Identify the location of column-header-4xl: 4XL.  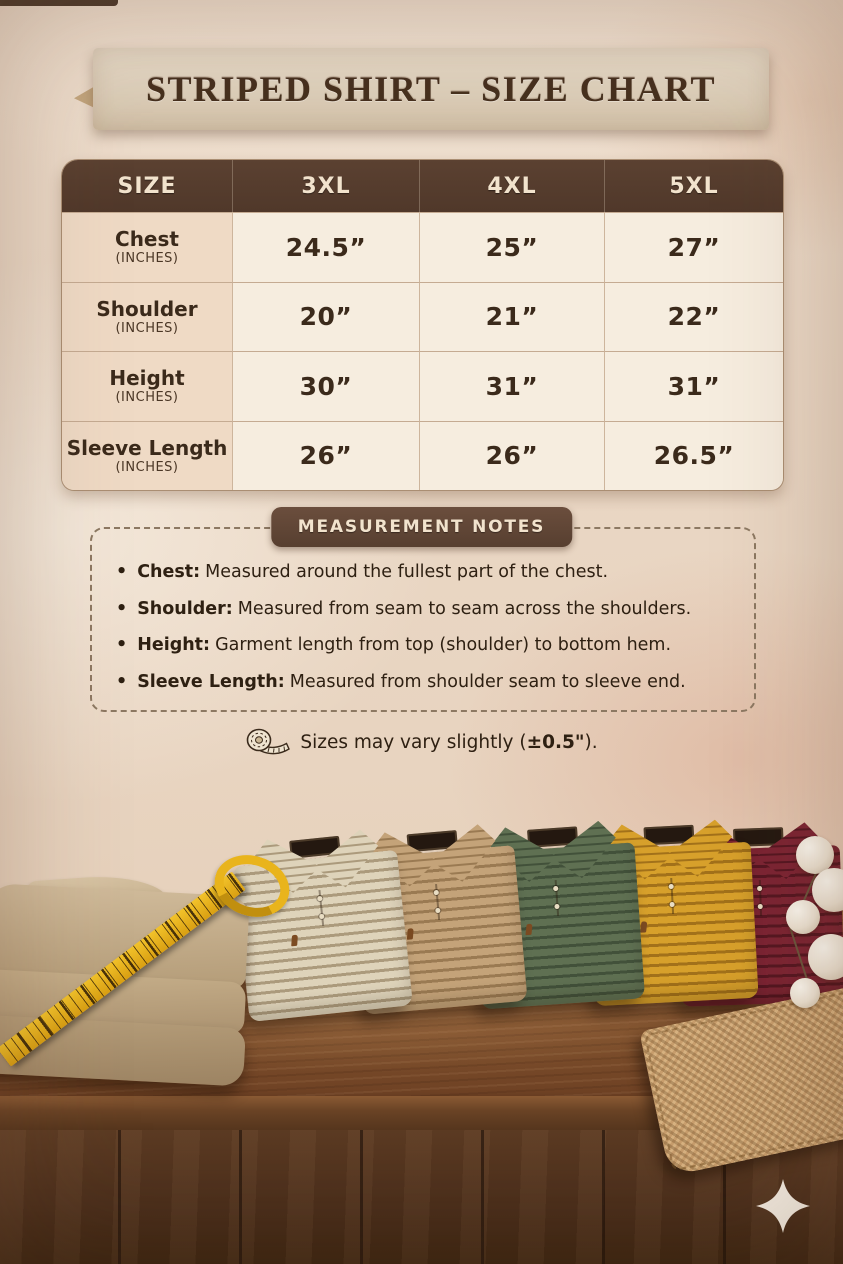
(512, 186).